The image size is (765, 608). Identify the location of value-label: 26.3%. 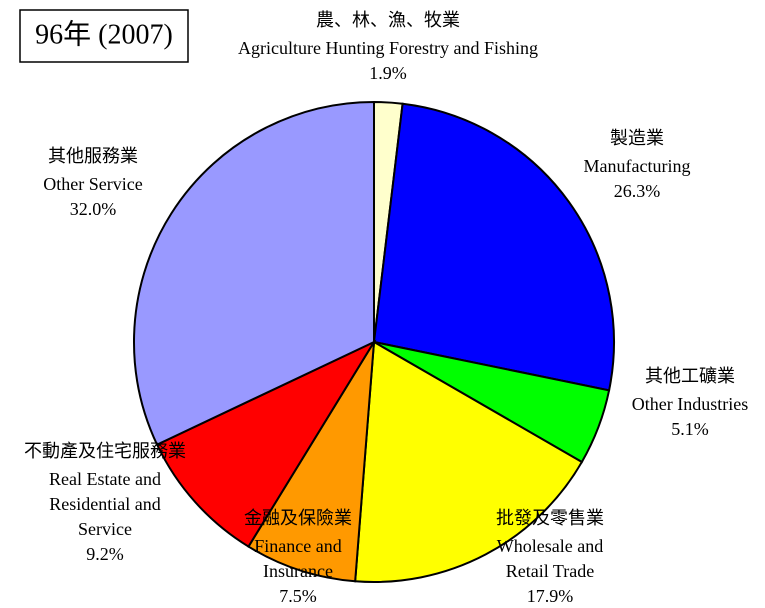
(637, 191).